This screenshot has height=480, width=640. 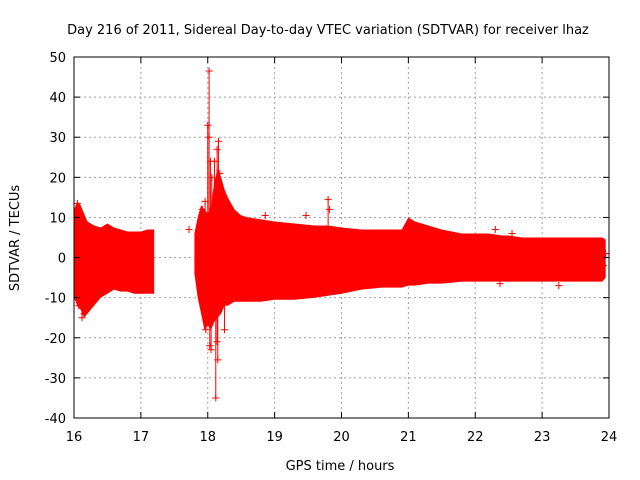 What do you see at coordinates (341, 437) in the screenshot?
I see `x-tick-label: 20` at bounding box center [341, 437].